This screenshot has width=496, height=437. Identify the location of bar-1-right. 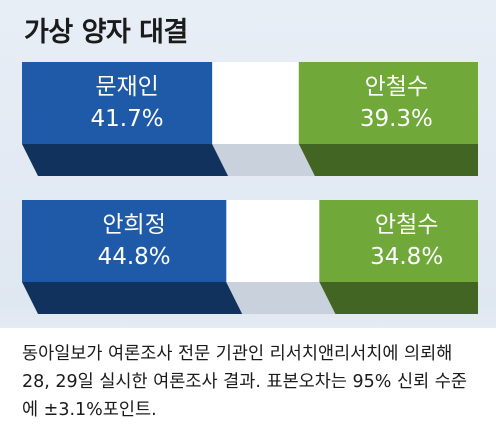
(388, 103).